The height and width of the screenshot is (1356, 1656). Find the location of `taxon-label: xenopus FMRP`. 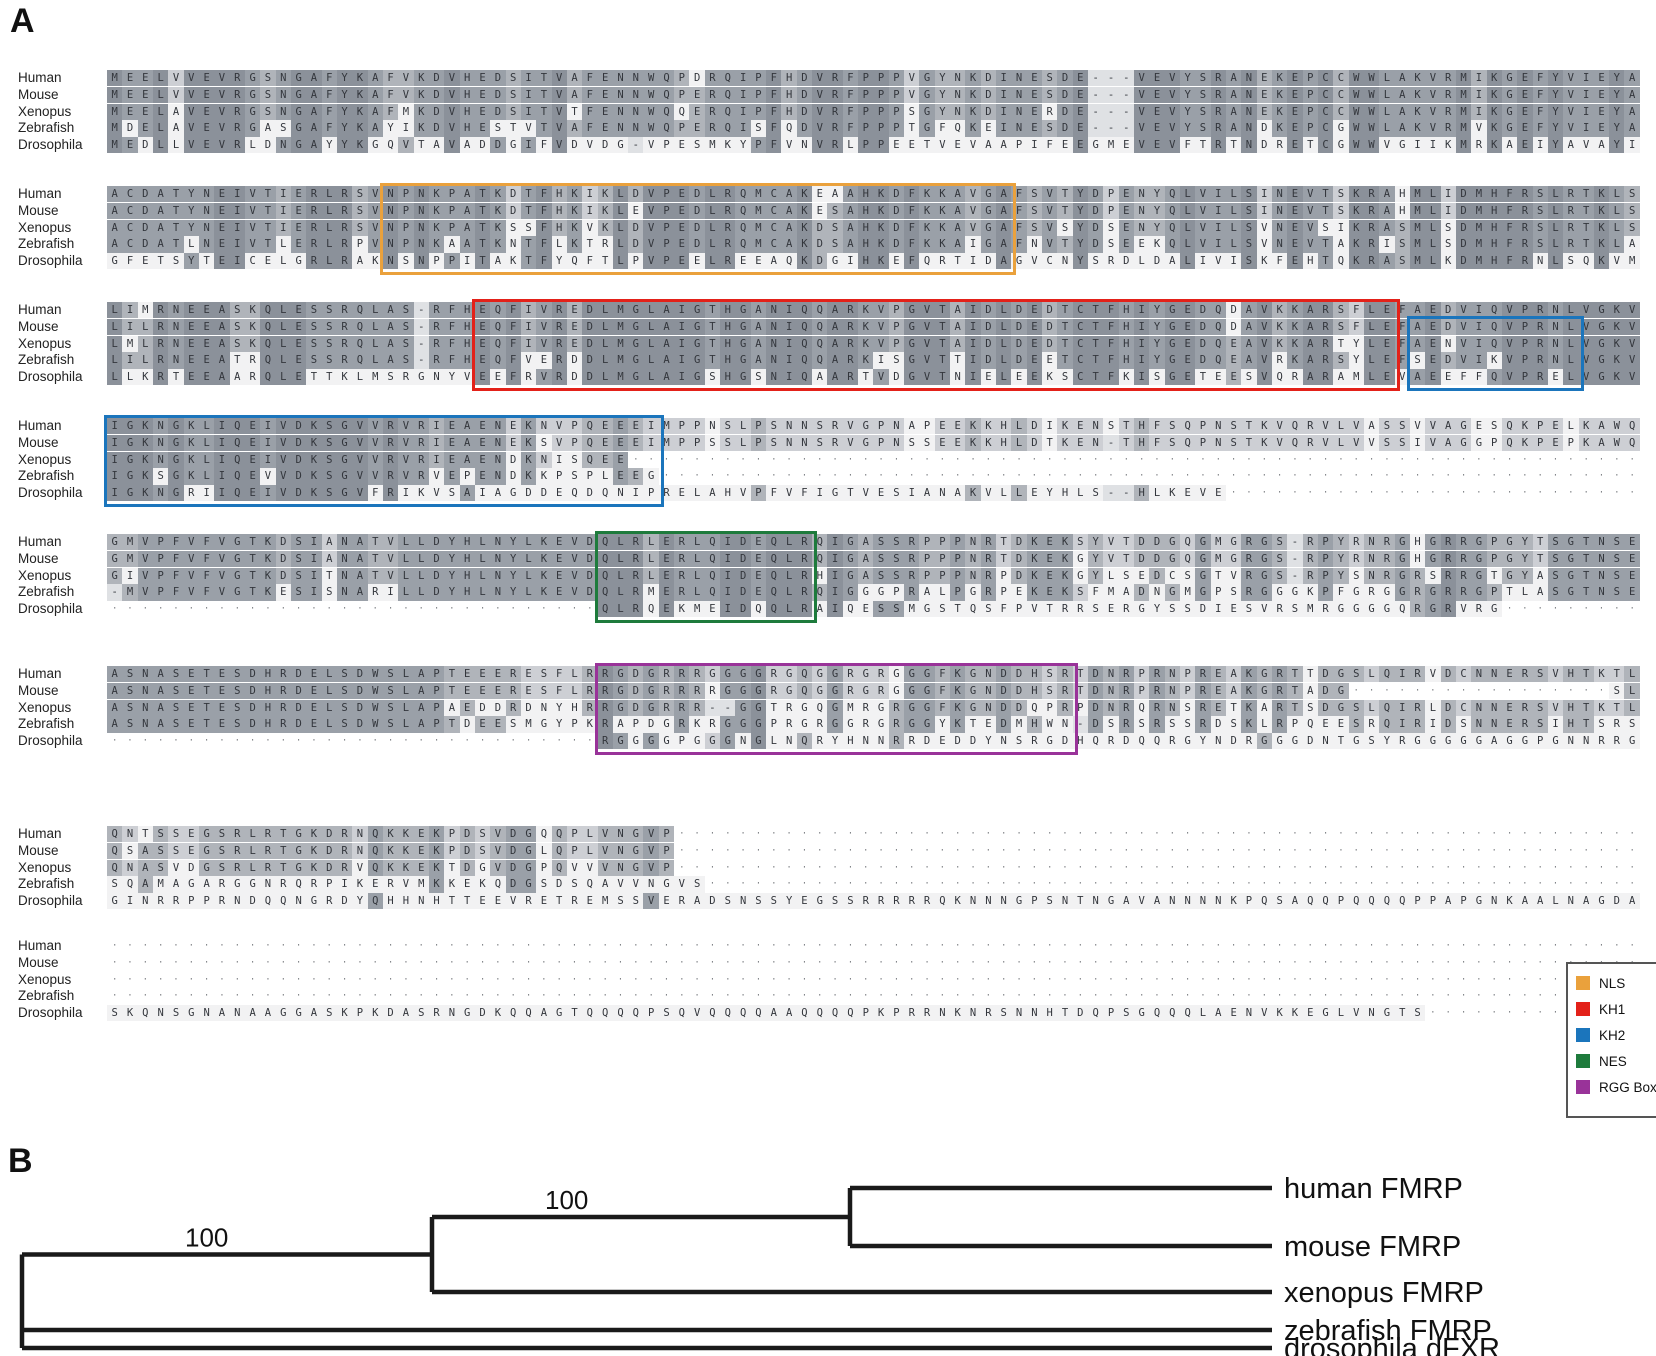

taxon-label: xenopus FMRP is located at coordinates (1384, 1293).